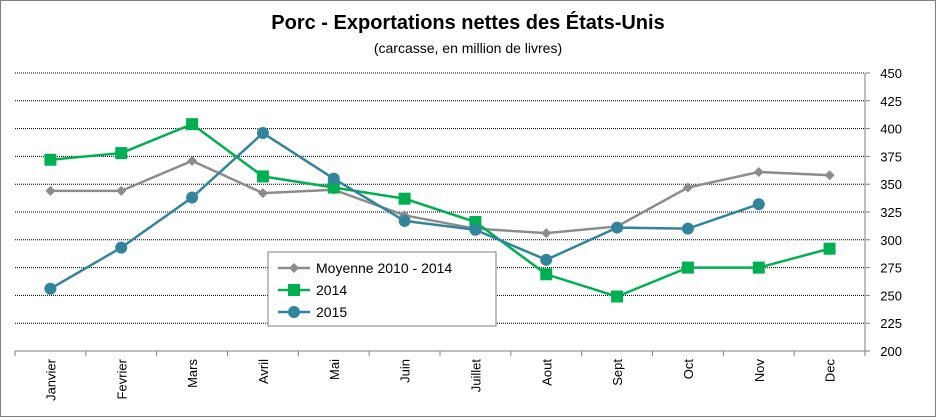  Describe the element at coordinates (688, 369) in the screenshot. I see `x-tick-label: Oct` at that location.